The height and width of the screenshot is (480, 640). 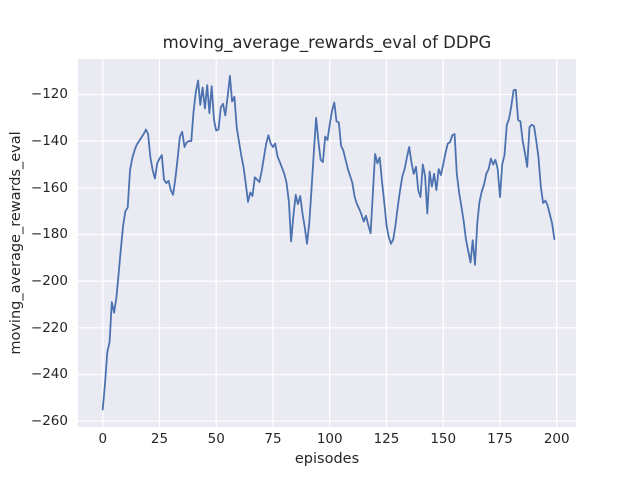 I want to click on y-tick-label: −240, so click(x=49, y=374).